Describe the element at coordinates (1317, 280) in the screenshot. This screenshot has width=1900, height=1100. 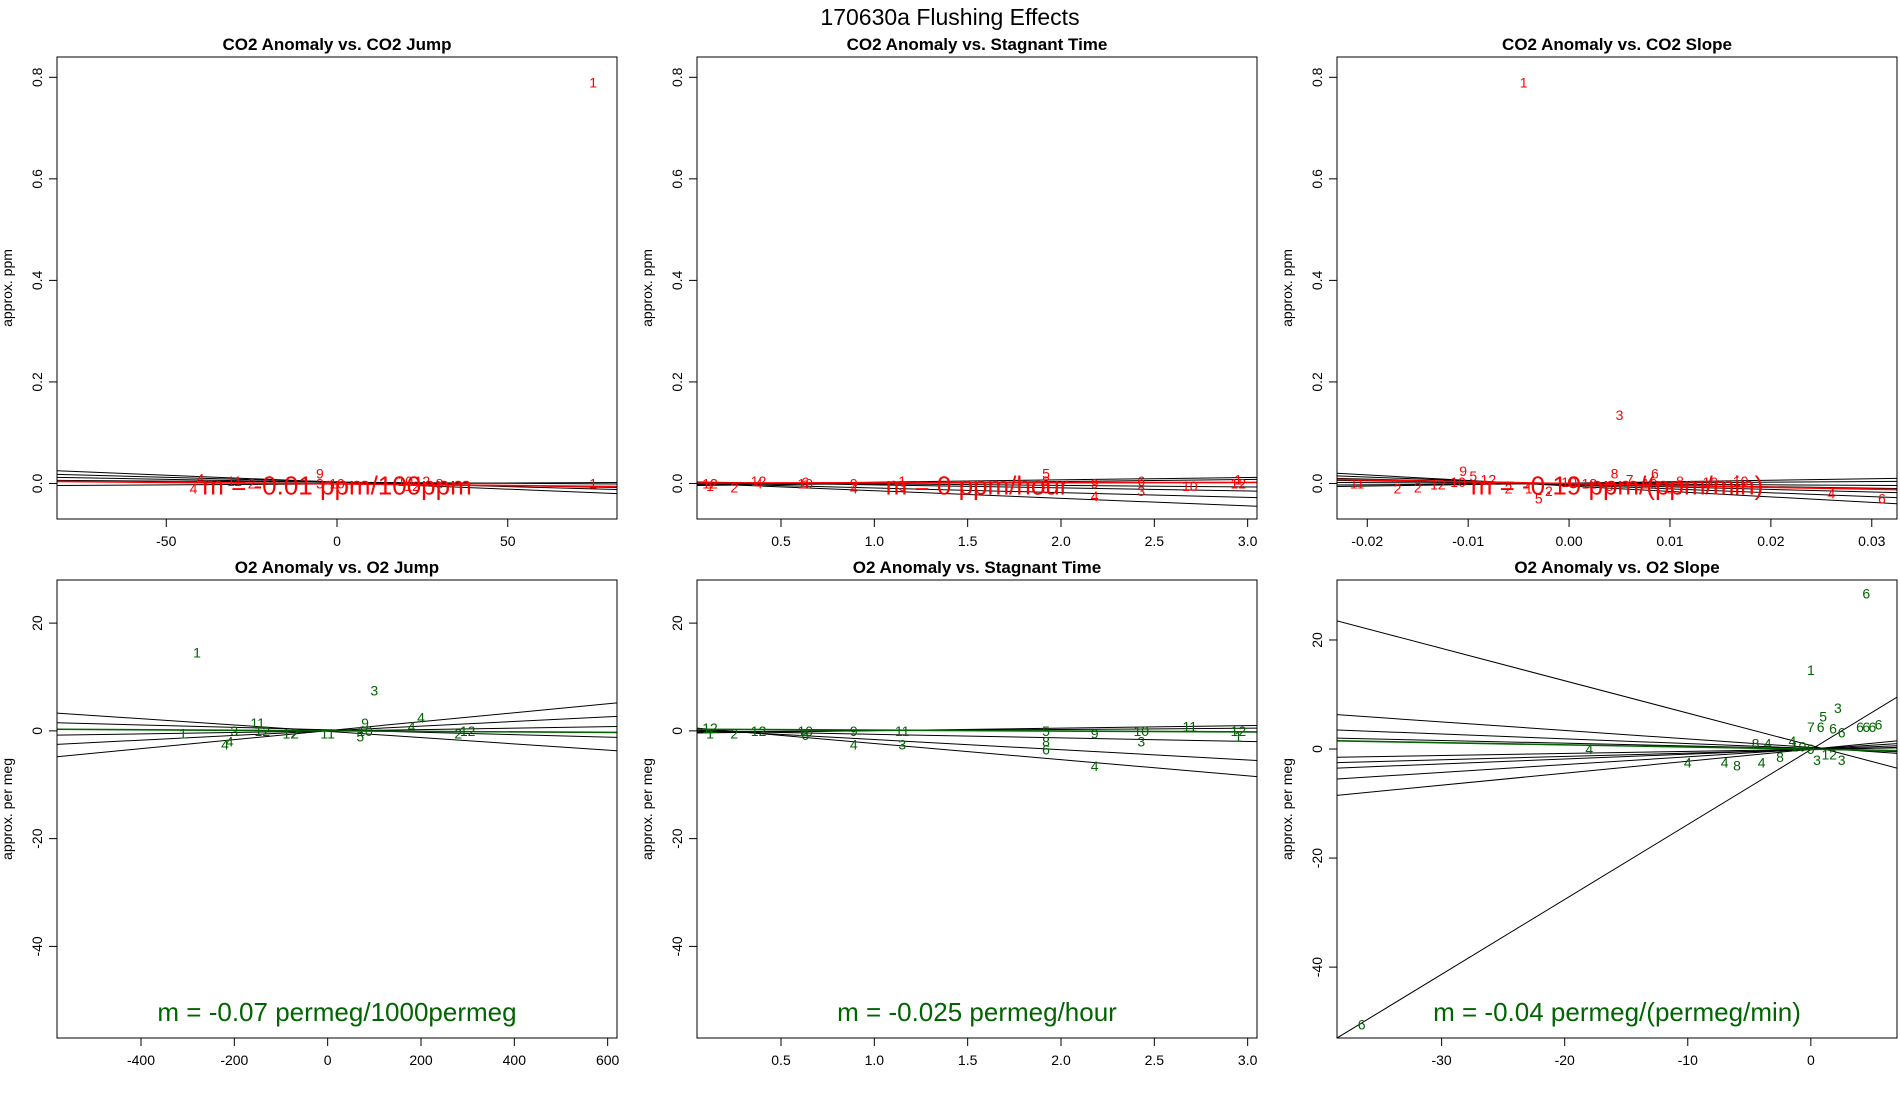
I see `y-tick-label: 0.4` at that location.